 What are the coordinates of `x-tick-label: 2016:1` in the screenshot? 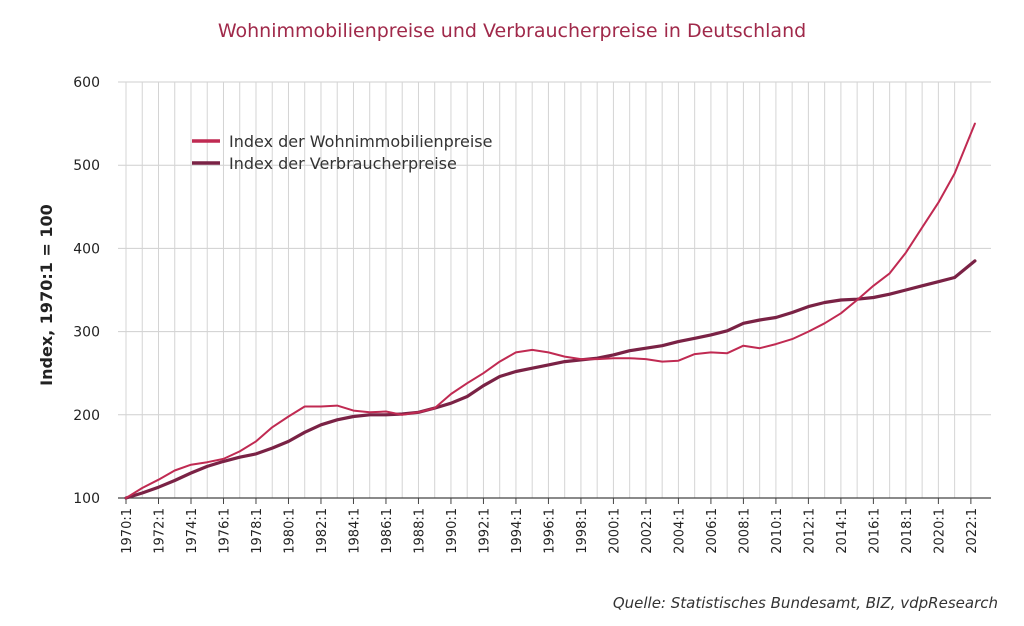 It's located at (874, 531).